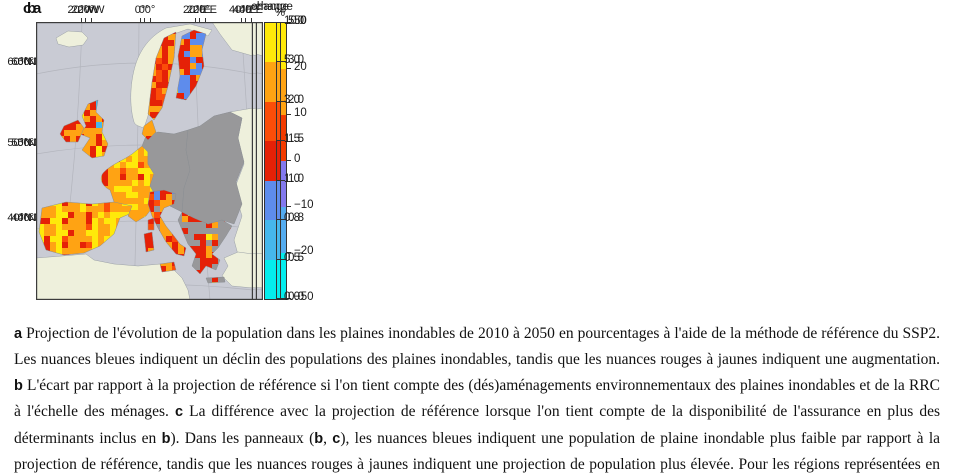 This screenshot has height=476, width=953. I want to click on colorbar-tick-label: −10, so click(304, 205).